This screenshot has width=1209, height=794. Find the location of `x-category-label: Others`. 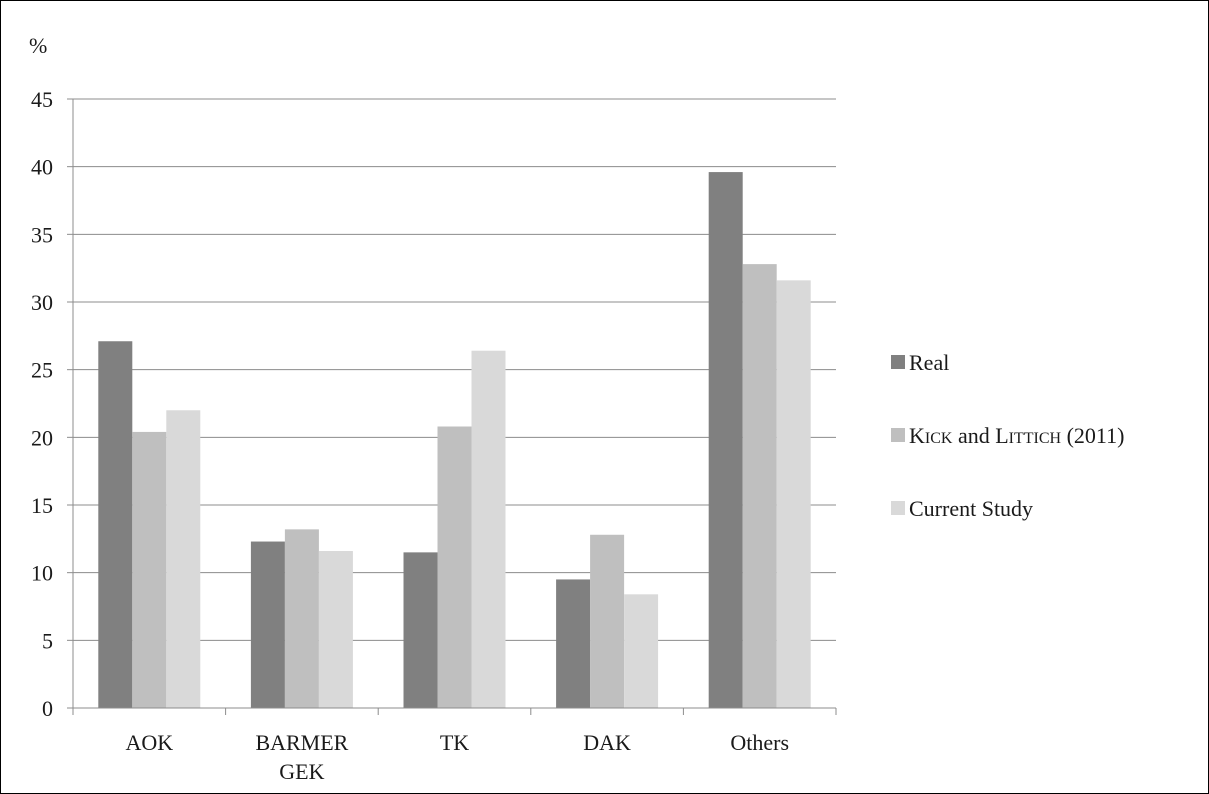

x-category-label: Others is located at coordinates (759, 742).